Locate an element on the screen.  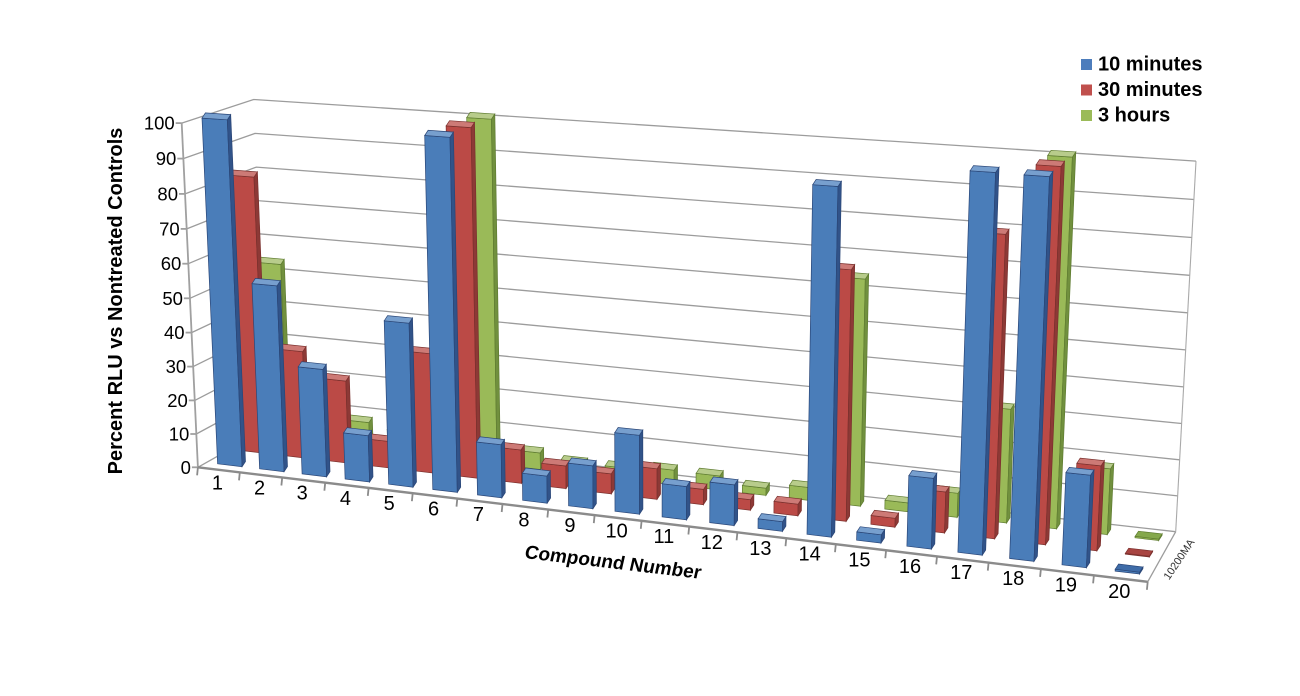
svg-text: 60 is located at coordinates (171, 263).